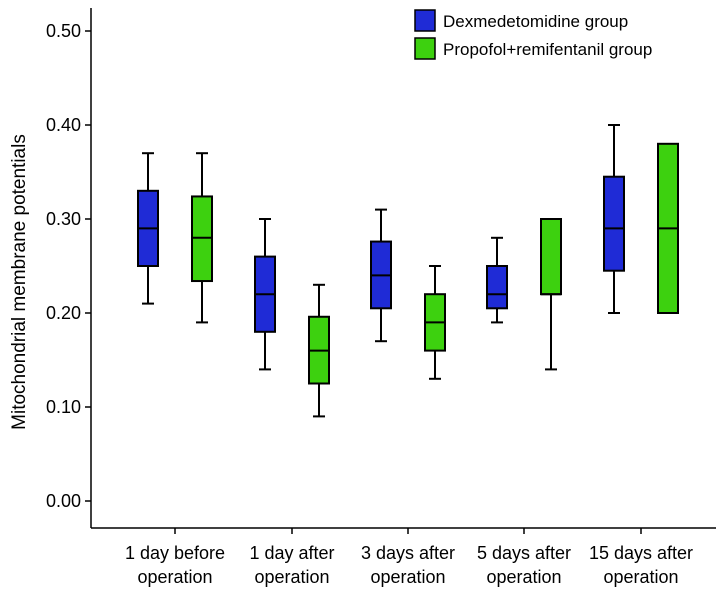 This screenshot has width=724, height=600. I want to click on x-tick-label: 1 day after operation, so click(291, 565).